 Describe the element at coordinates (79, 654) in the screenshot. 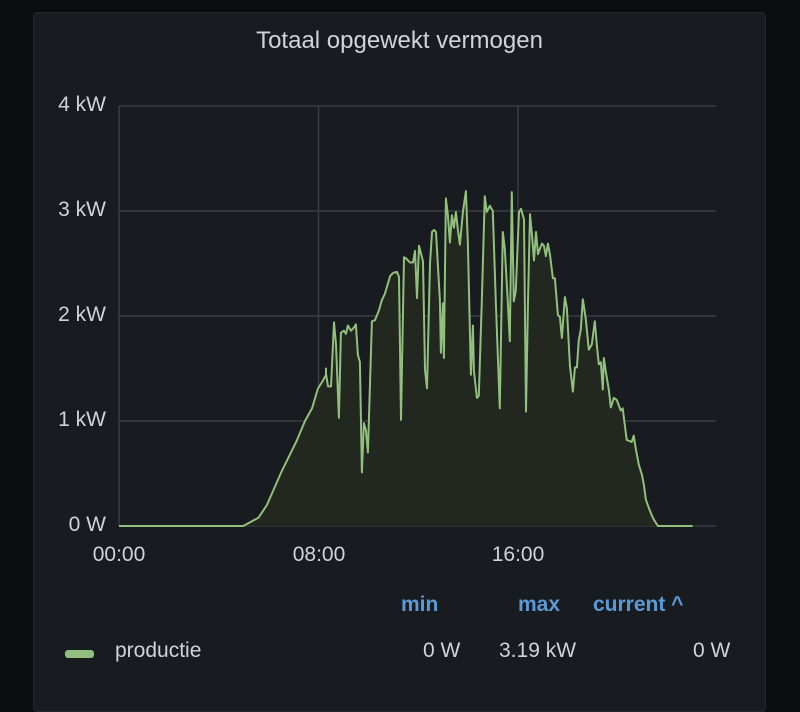

I see `legend-color-swatch` at that location.